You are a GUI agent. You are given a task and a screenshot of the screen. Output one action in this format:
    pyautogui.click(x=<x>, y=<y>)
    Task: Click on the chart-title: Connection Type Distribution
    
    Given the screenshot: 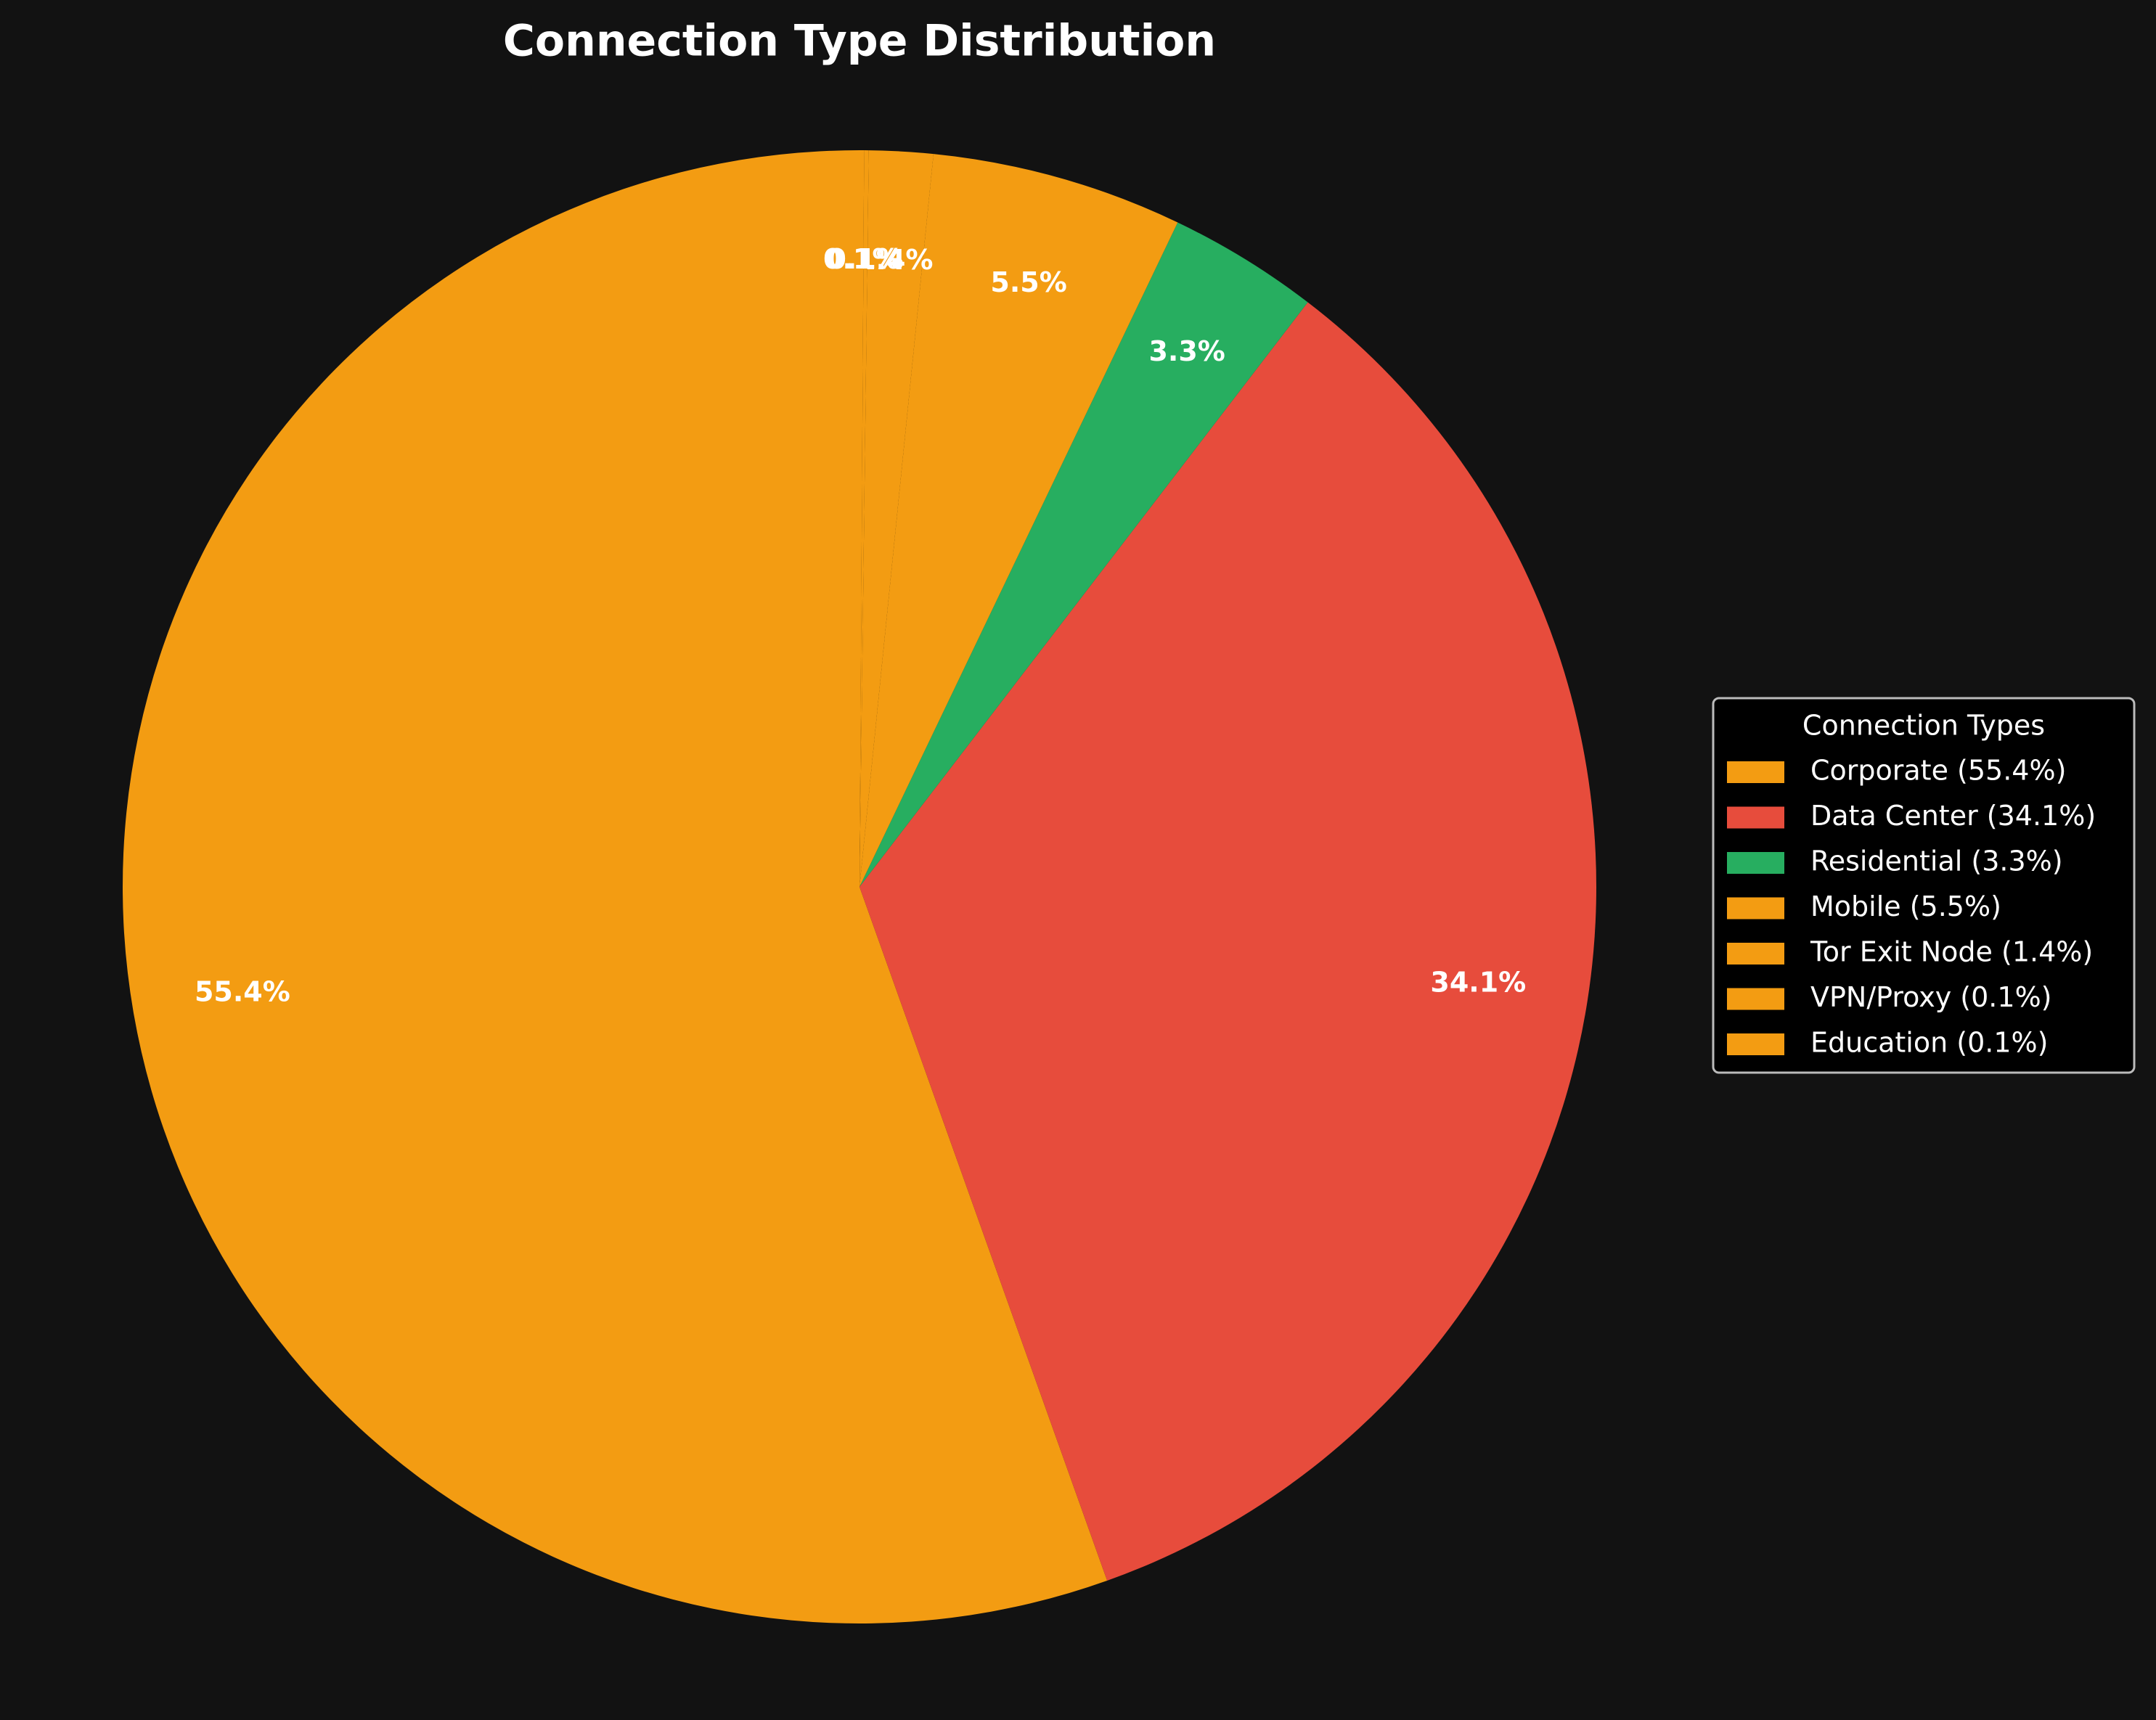 What is the action you would take?
    pyautogui.click(x=860, y=41)
    